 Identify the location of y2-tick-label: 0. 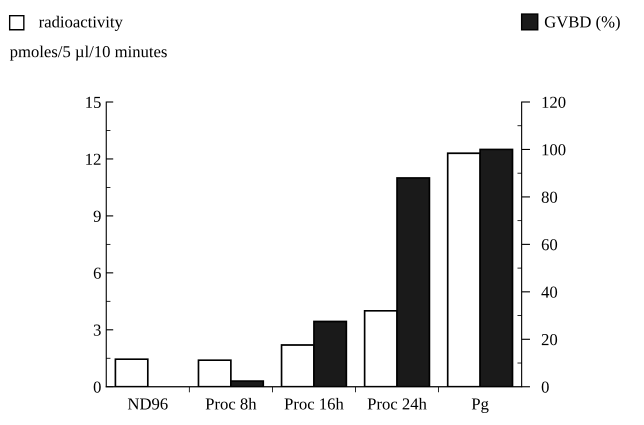
(545, 387).